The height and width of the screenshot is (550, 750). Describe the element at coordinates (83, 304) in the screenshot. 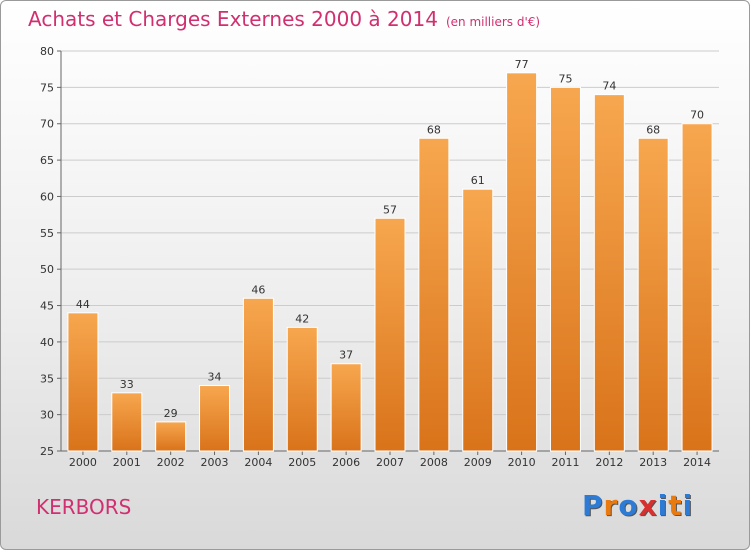

I see `value-label-2000: 44` at that location.